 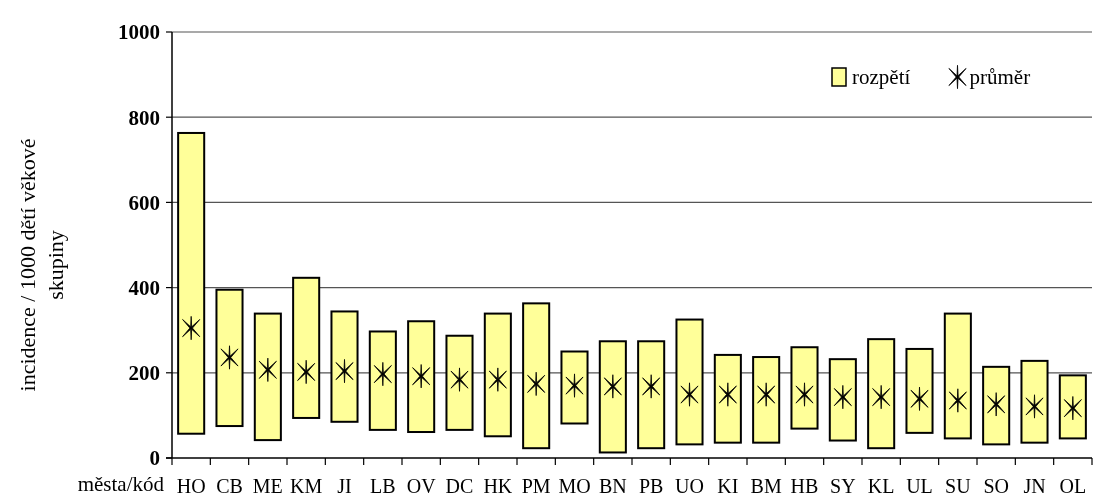 I want to click on x-tick-label: HB, so click(x=804, y=486).